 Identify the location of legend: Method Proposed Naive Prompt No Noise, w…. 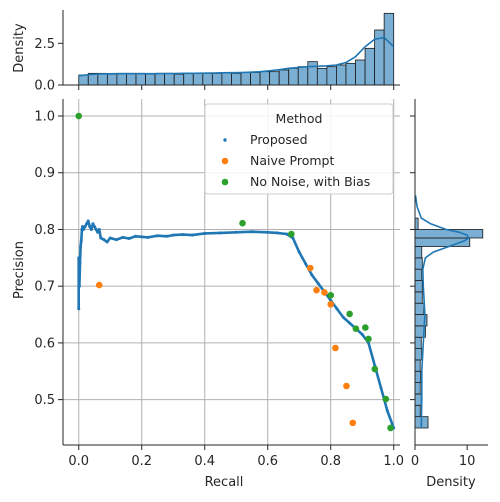
(299, 149).